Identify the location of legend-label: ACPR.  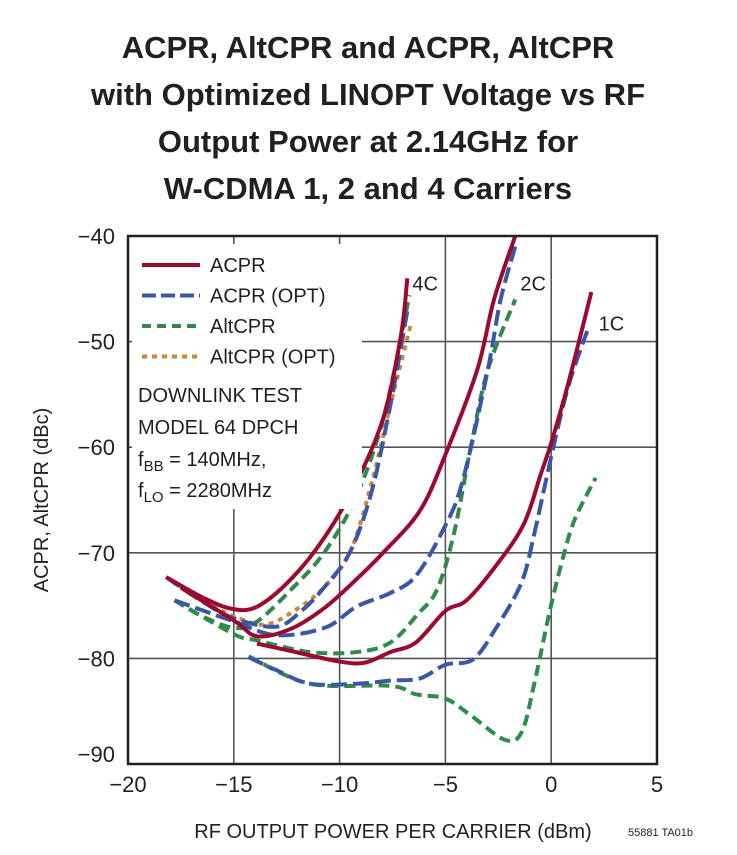
(238, 266).